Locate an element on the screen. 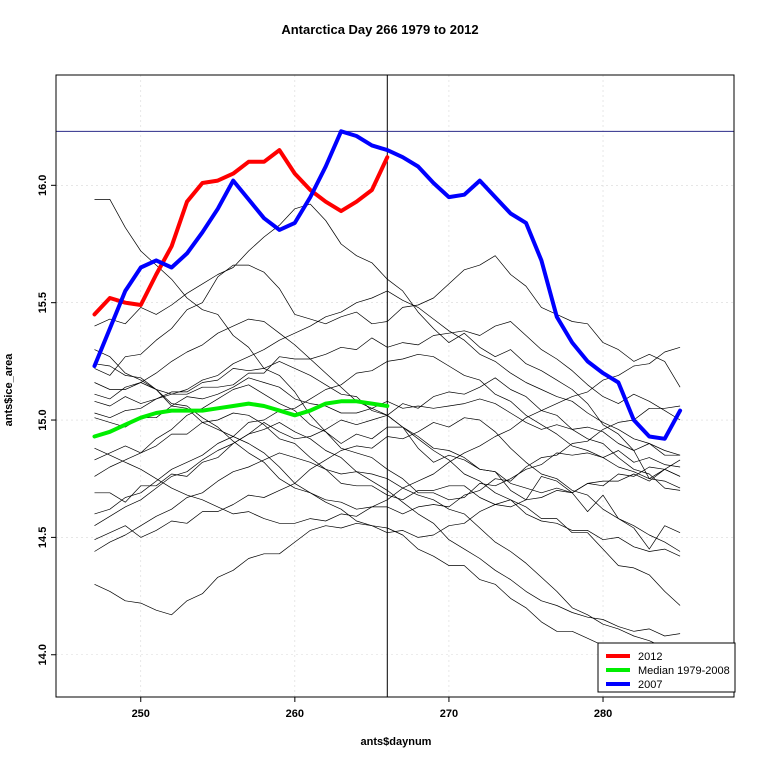 Image resolution: width=760 pixels, height=759 pixels. y-axis-ticks: 14.0 14.5 15.0 15.5 16.0 is located at coordinates (46, 420).